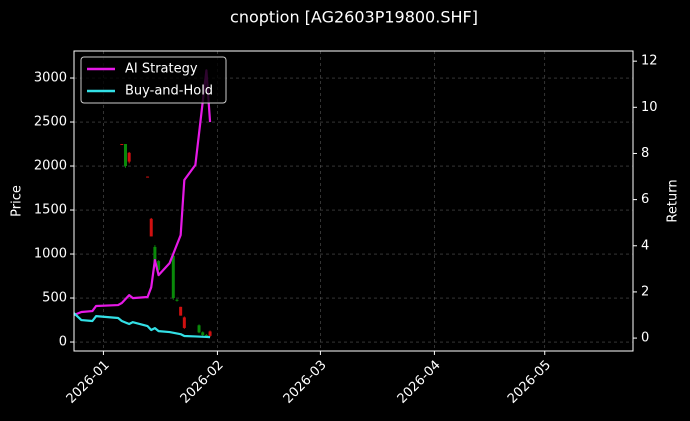 This screenshot has height=421, width=690. I want to click on y2-tick-label: 2, so click(645, 291).